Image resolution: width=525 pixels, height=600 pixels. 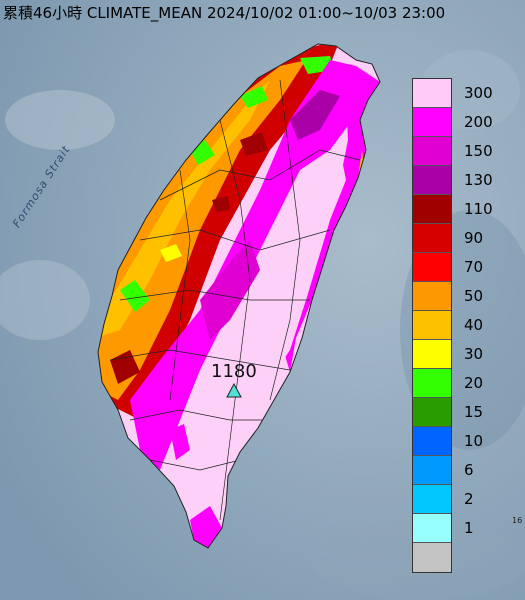 I want to click on legend-tick-label: 10, so click(x=474, y=441).